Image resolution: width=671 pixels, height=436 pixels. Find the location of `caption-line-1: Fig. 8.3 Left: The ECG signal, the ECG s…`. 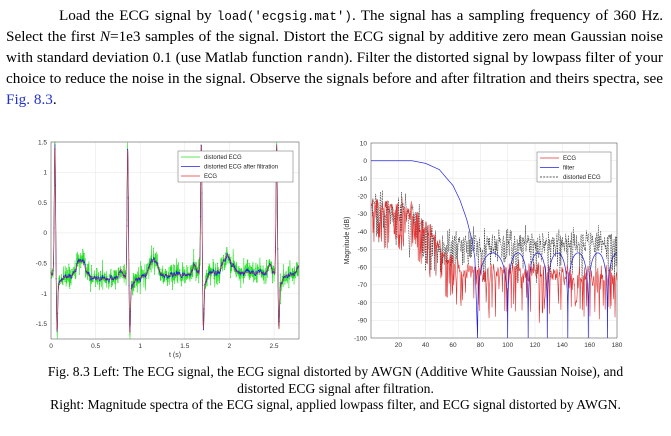

caption-line-1: Fig. 8.3 Left: The ECG signal, the ECG s… is located at coordinates (335, 371).